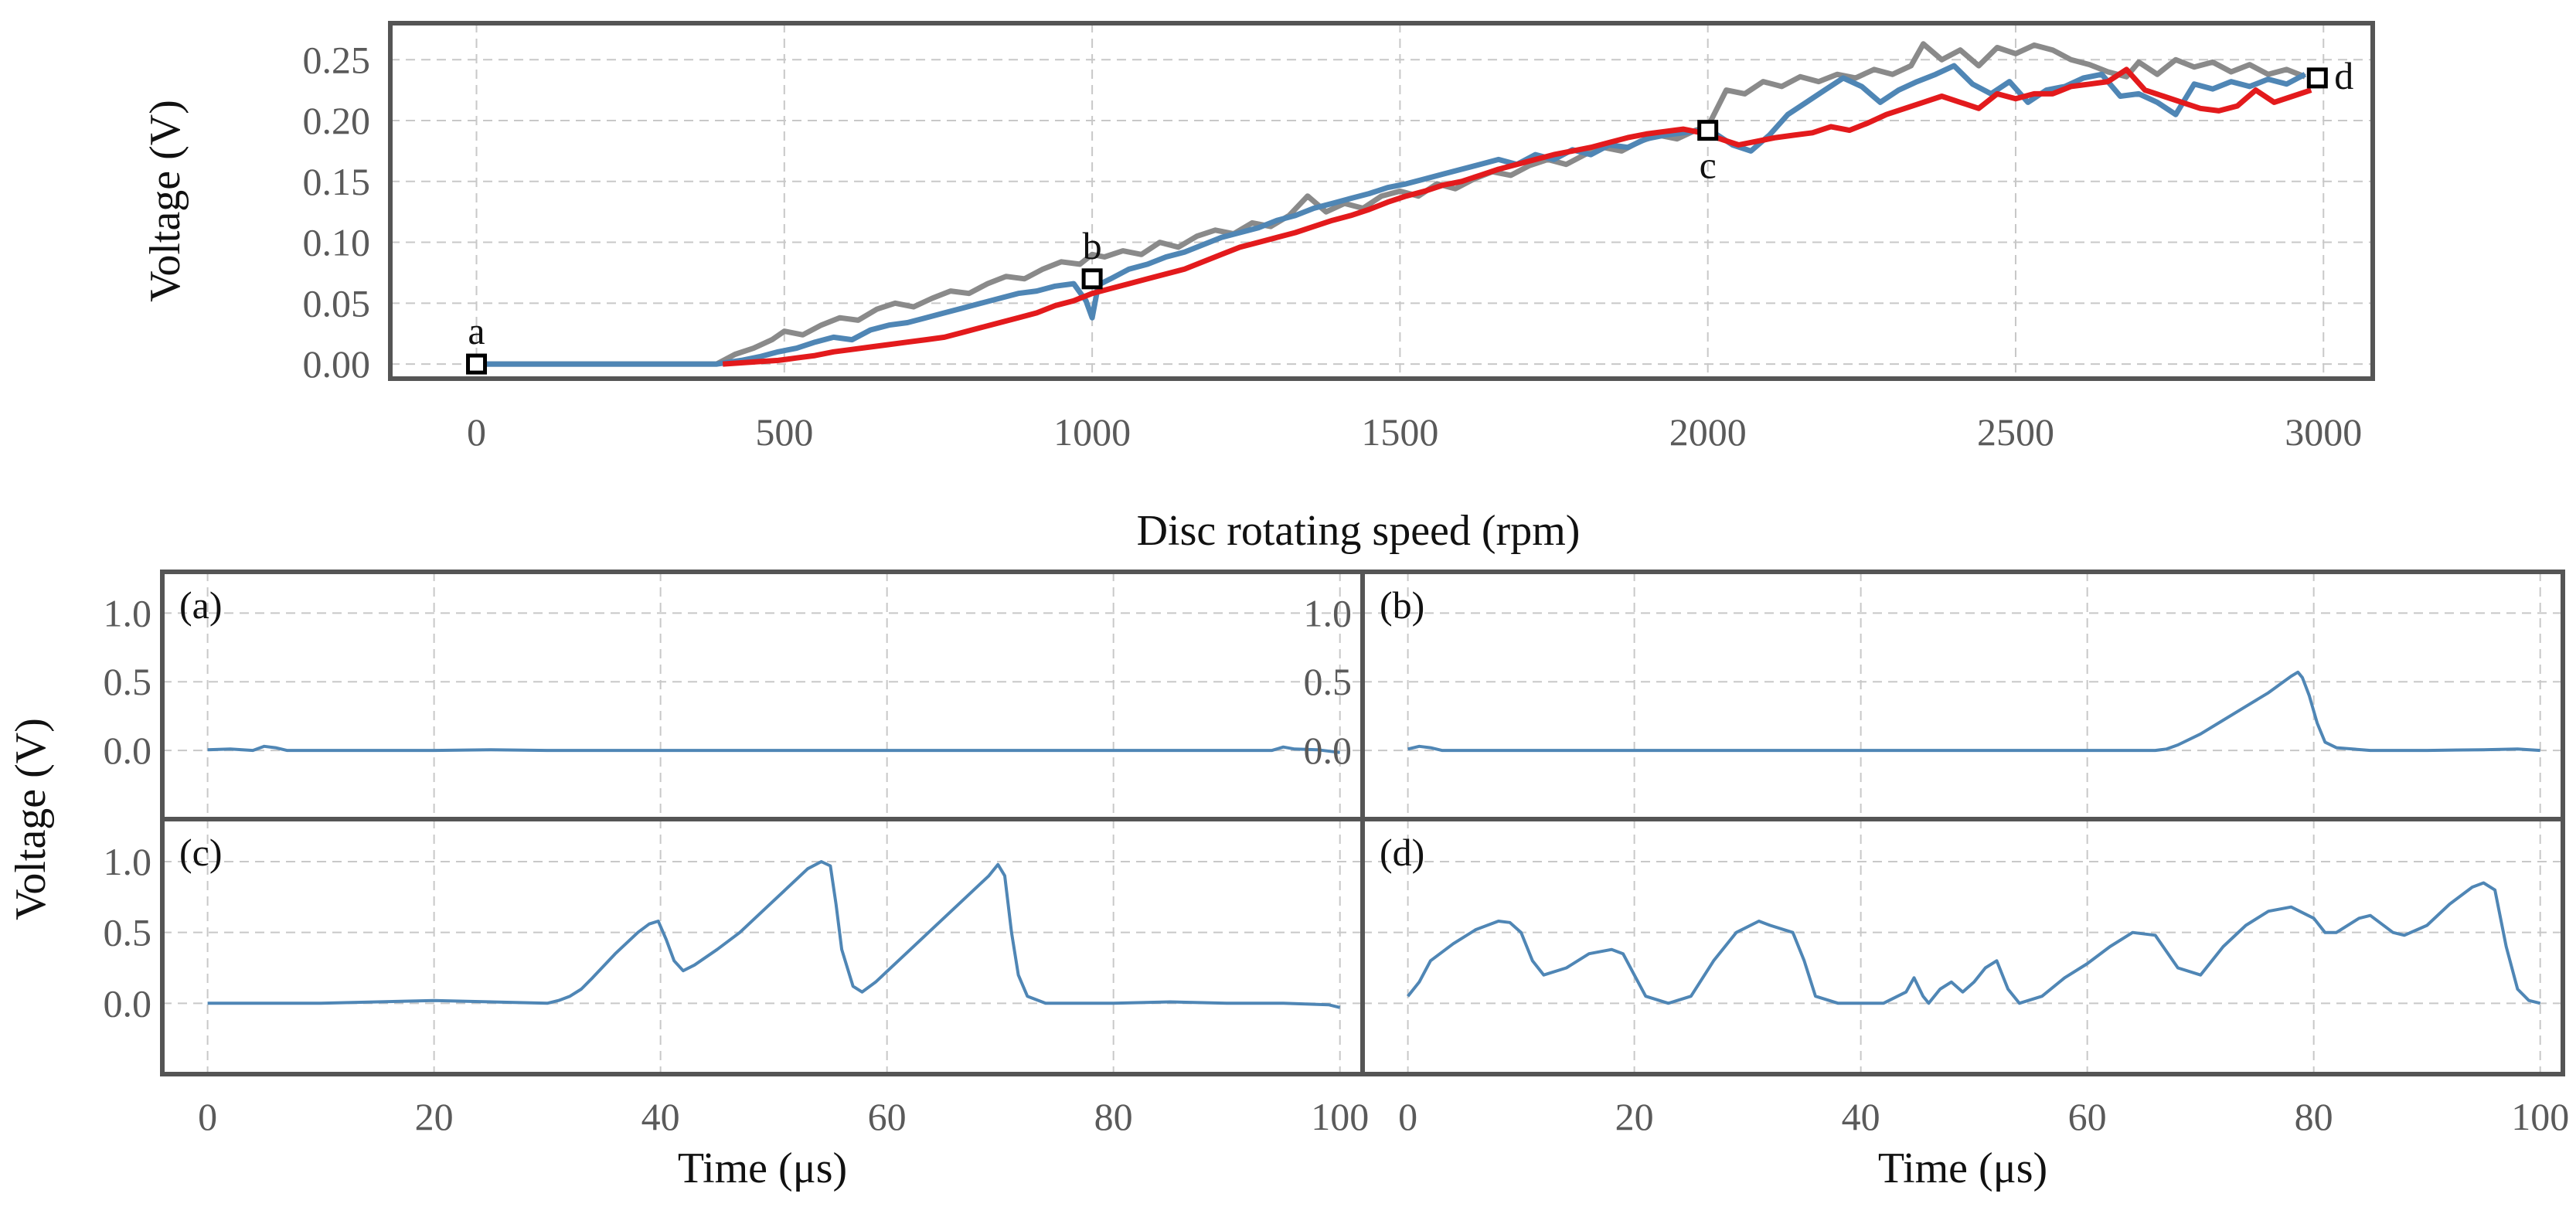 The height and width of the screenshot is (1214, 2576). I want to click on panel-tag: (c), so click(201, 852).